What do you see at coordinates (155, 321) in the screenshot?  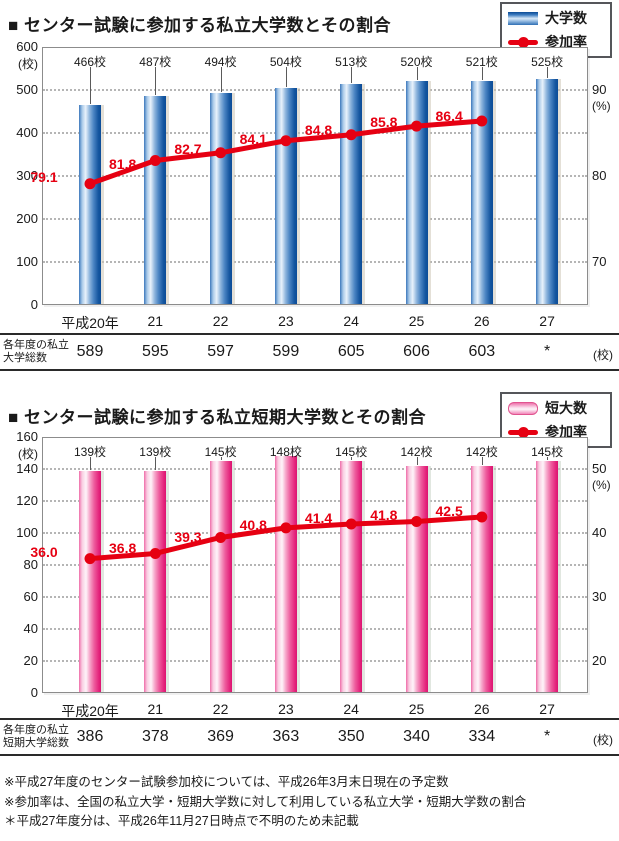 I see `x-axis-label: 21` at bounding box center [155, 321].